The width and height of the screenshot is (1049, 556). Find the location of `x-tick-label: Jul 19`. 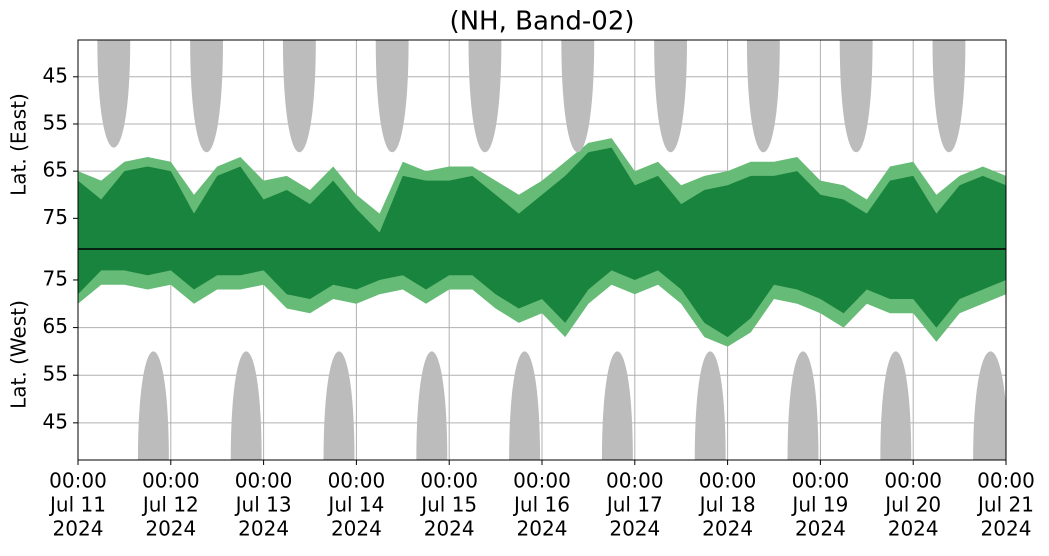

x-tick-label: Jul 19 is located at coordinates (819, 505).